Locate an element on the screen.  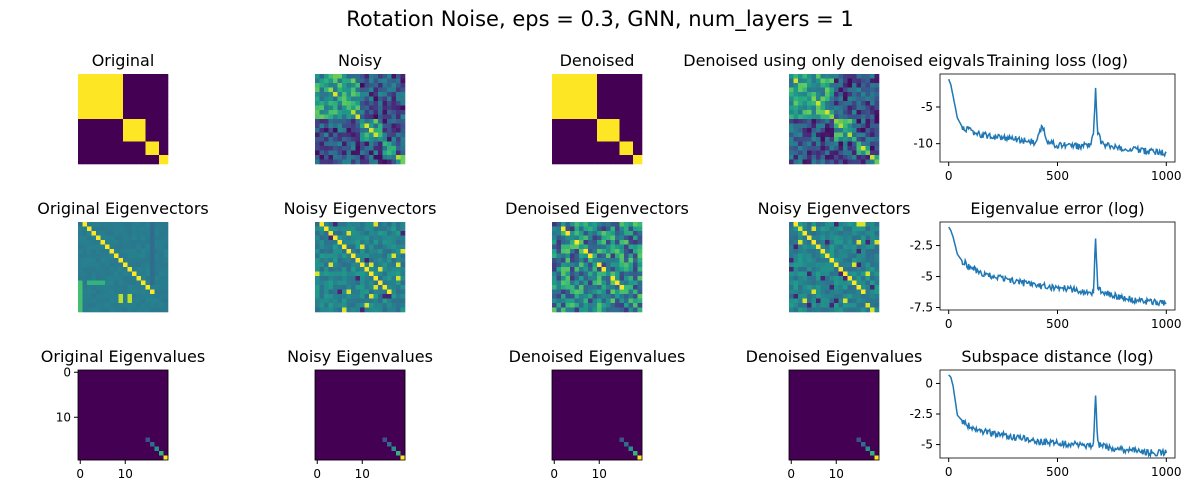
x-tick-label: 0 is located at coordinates (949, 176).